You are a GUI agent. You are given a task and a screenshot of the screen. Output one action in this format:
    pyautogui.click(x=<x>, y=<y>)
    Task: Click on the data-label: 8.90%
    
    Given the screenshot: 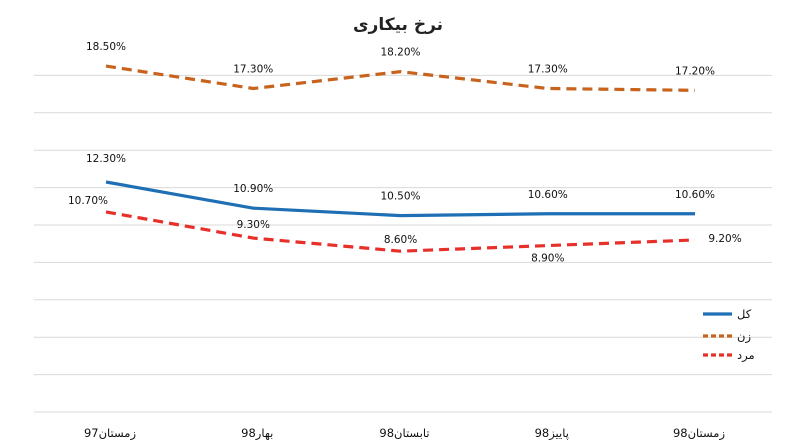 What is the action you would take?
    pyautogui.click(x=547, y=259)
    